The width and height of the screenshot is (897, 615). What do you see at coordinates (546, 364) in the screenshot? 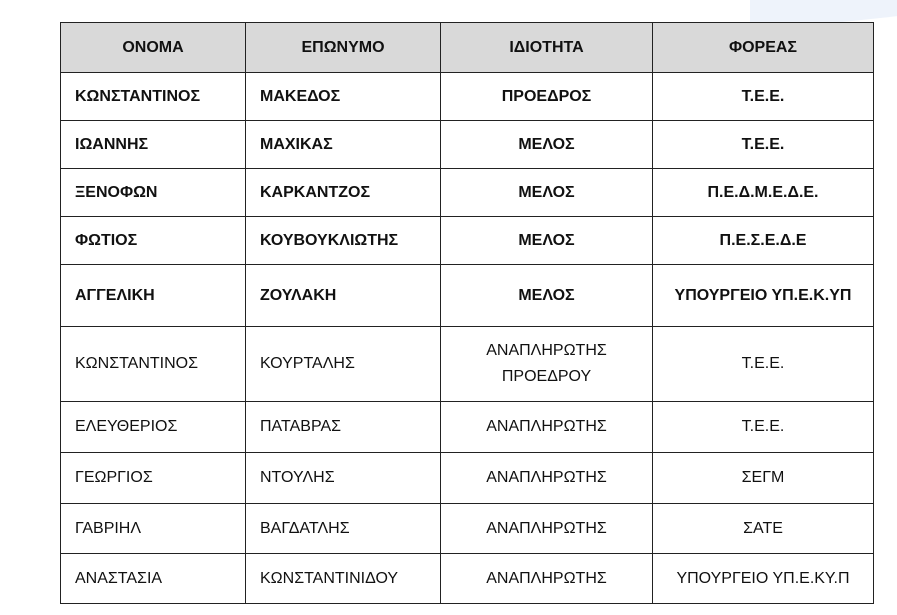
I see `cell-role: ΑΝΑΠΛΗΡΩΤΗΣ ΠΡΟΕΔΡΟΥ` at bounding box center [546, 364].